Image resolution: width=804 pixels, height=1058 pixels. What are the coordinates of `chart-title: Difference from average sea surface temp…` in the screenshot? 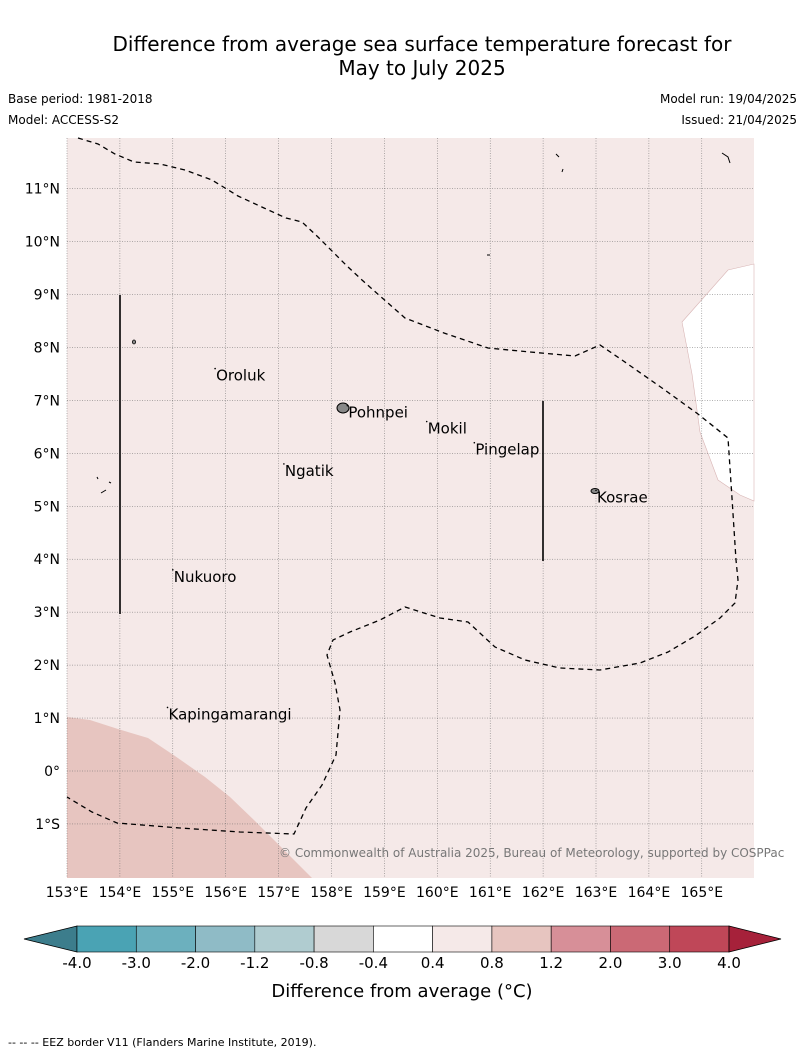 It's located at (402, 56).